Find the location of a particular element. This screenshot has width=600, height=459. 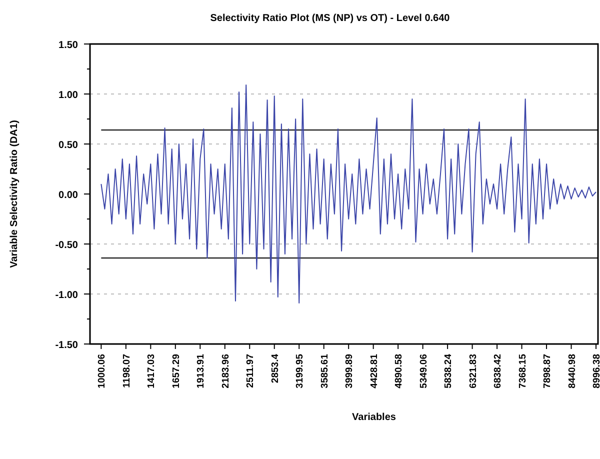

x-tick-label: 6838.42 is located at coordinates (498, 371).